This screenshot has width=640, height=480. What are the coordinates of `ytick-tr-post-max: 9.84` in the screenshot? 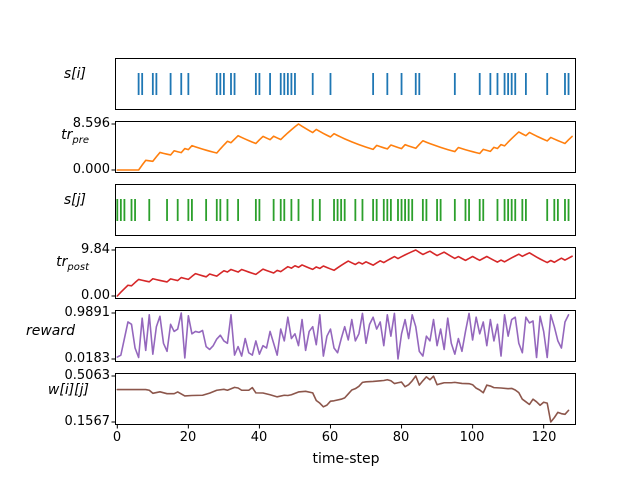 It's located at (95, 249).